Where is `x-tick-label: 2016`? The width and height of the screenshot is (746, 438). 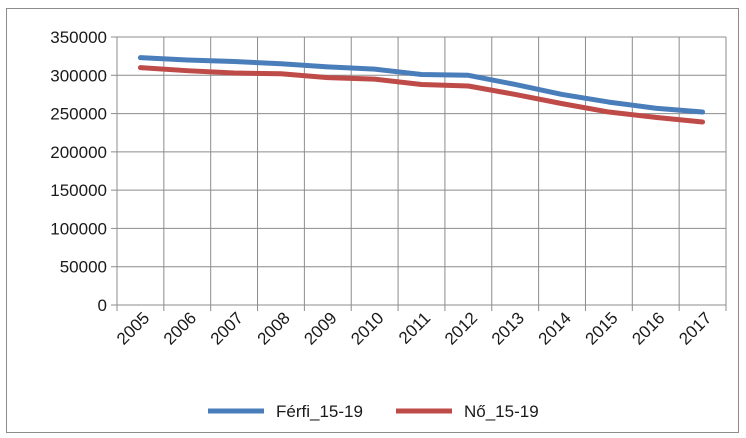
x-tick-label: 2016 is located at coordinates (648, 328).